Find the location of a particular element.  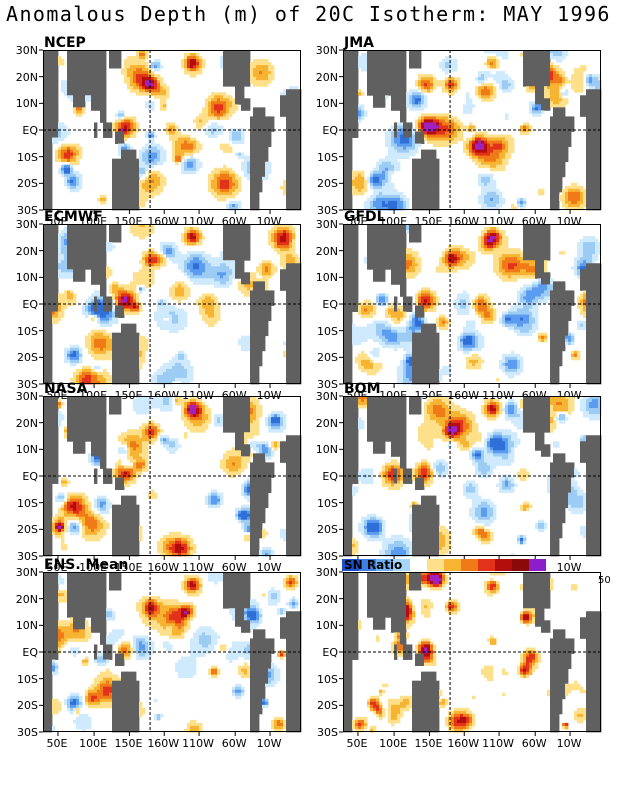

panel-label: NCEP is located at coordinates (65, 43).